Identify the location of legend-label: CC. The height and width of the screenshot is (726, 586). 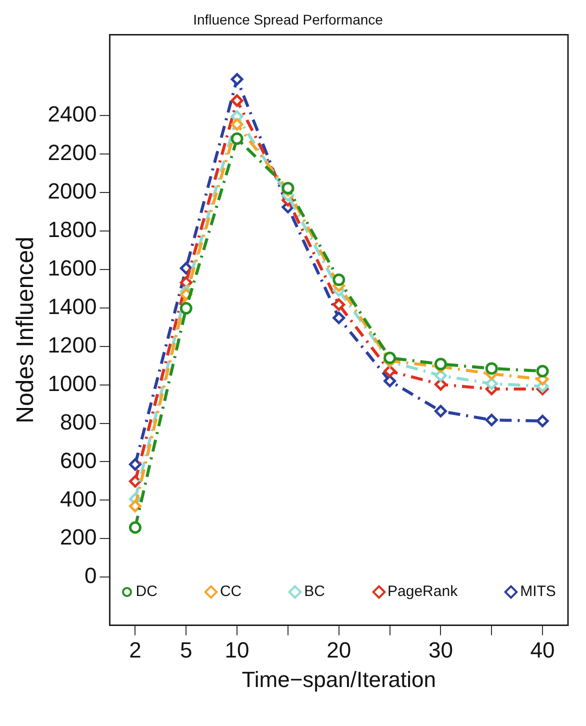
(231, 591).